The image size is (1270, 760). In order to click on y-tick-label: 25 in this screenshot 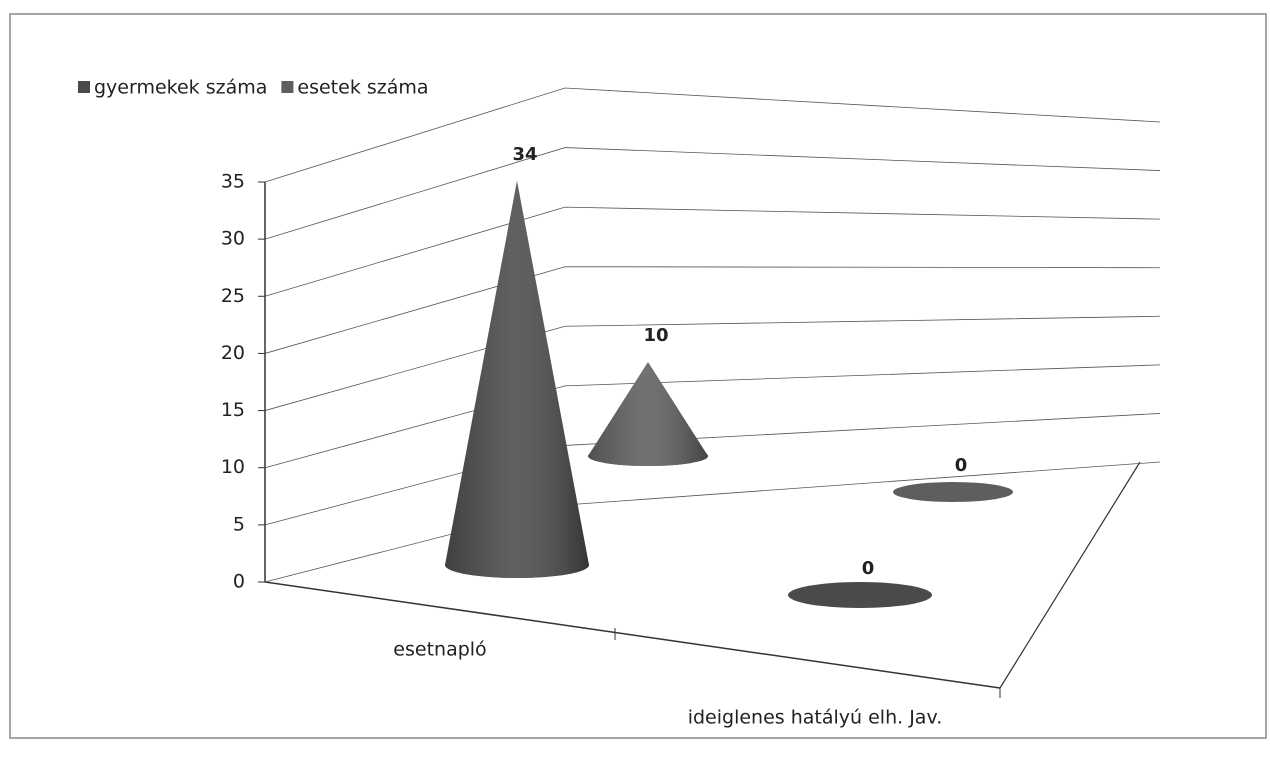, I will do `click(233, 296)`.